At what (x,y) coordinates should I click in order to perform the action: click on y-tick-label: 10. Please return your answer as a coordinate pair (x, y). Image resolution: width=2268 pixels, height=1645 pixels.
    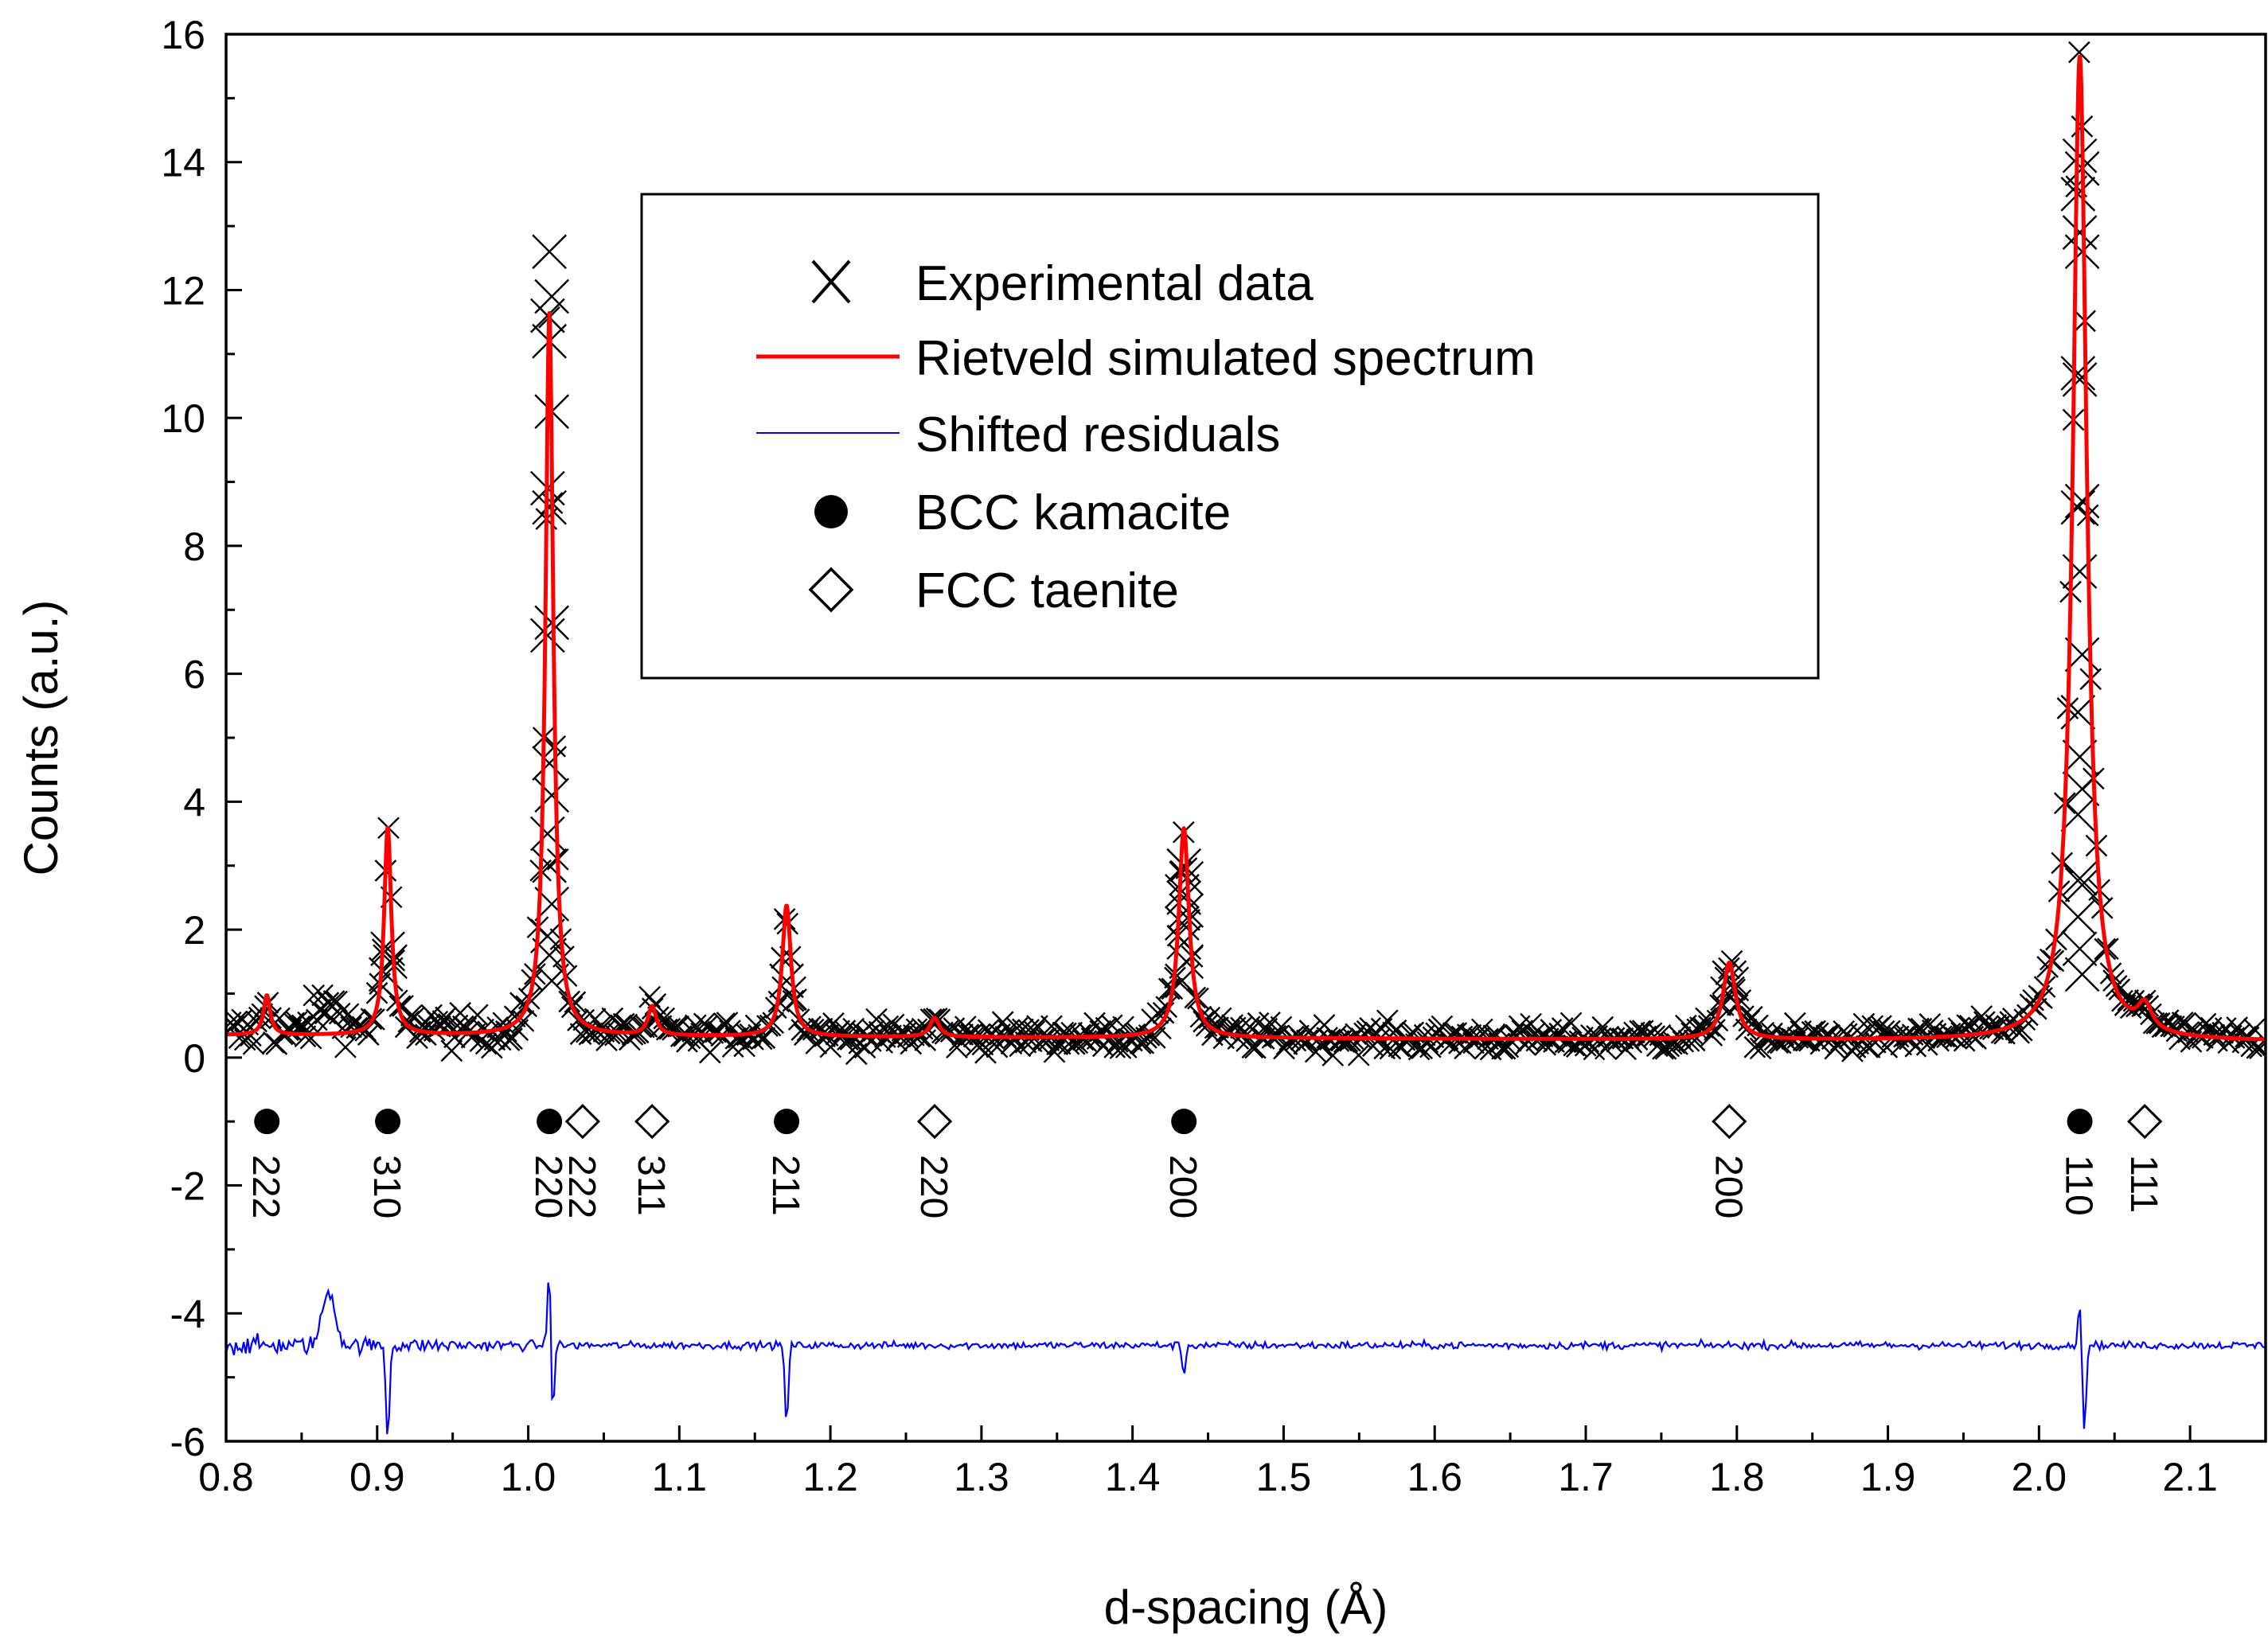
    Looking at the image, I should click on (183, 418).